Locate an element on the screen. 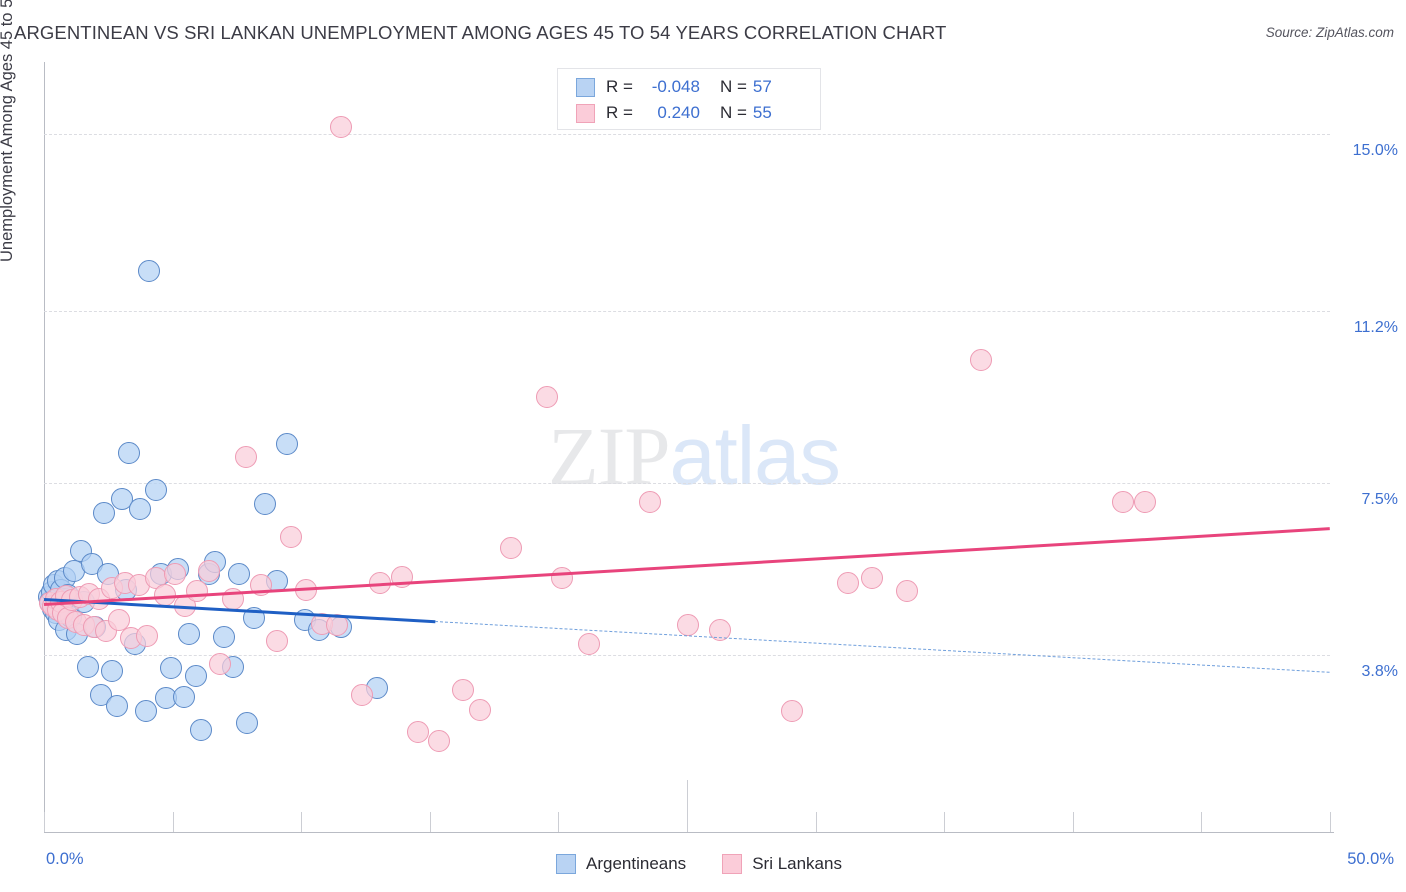 Image resolution: width=1406 pixels, height=892 pixels. source-label: Source: ZipAtlas.com is located at coordinates (1329, 32).